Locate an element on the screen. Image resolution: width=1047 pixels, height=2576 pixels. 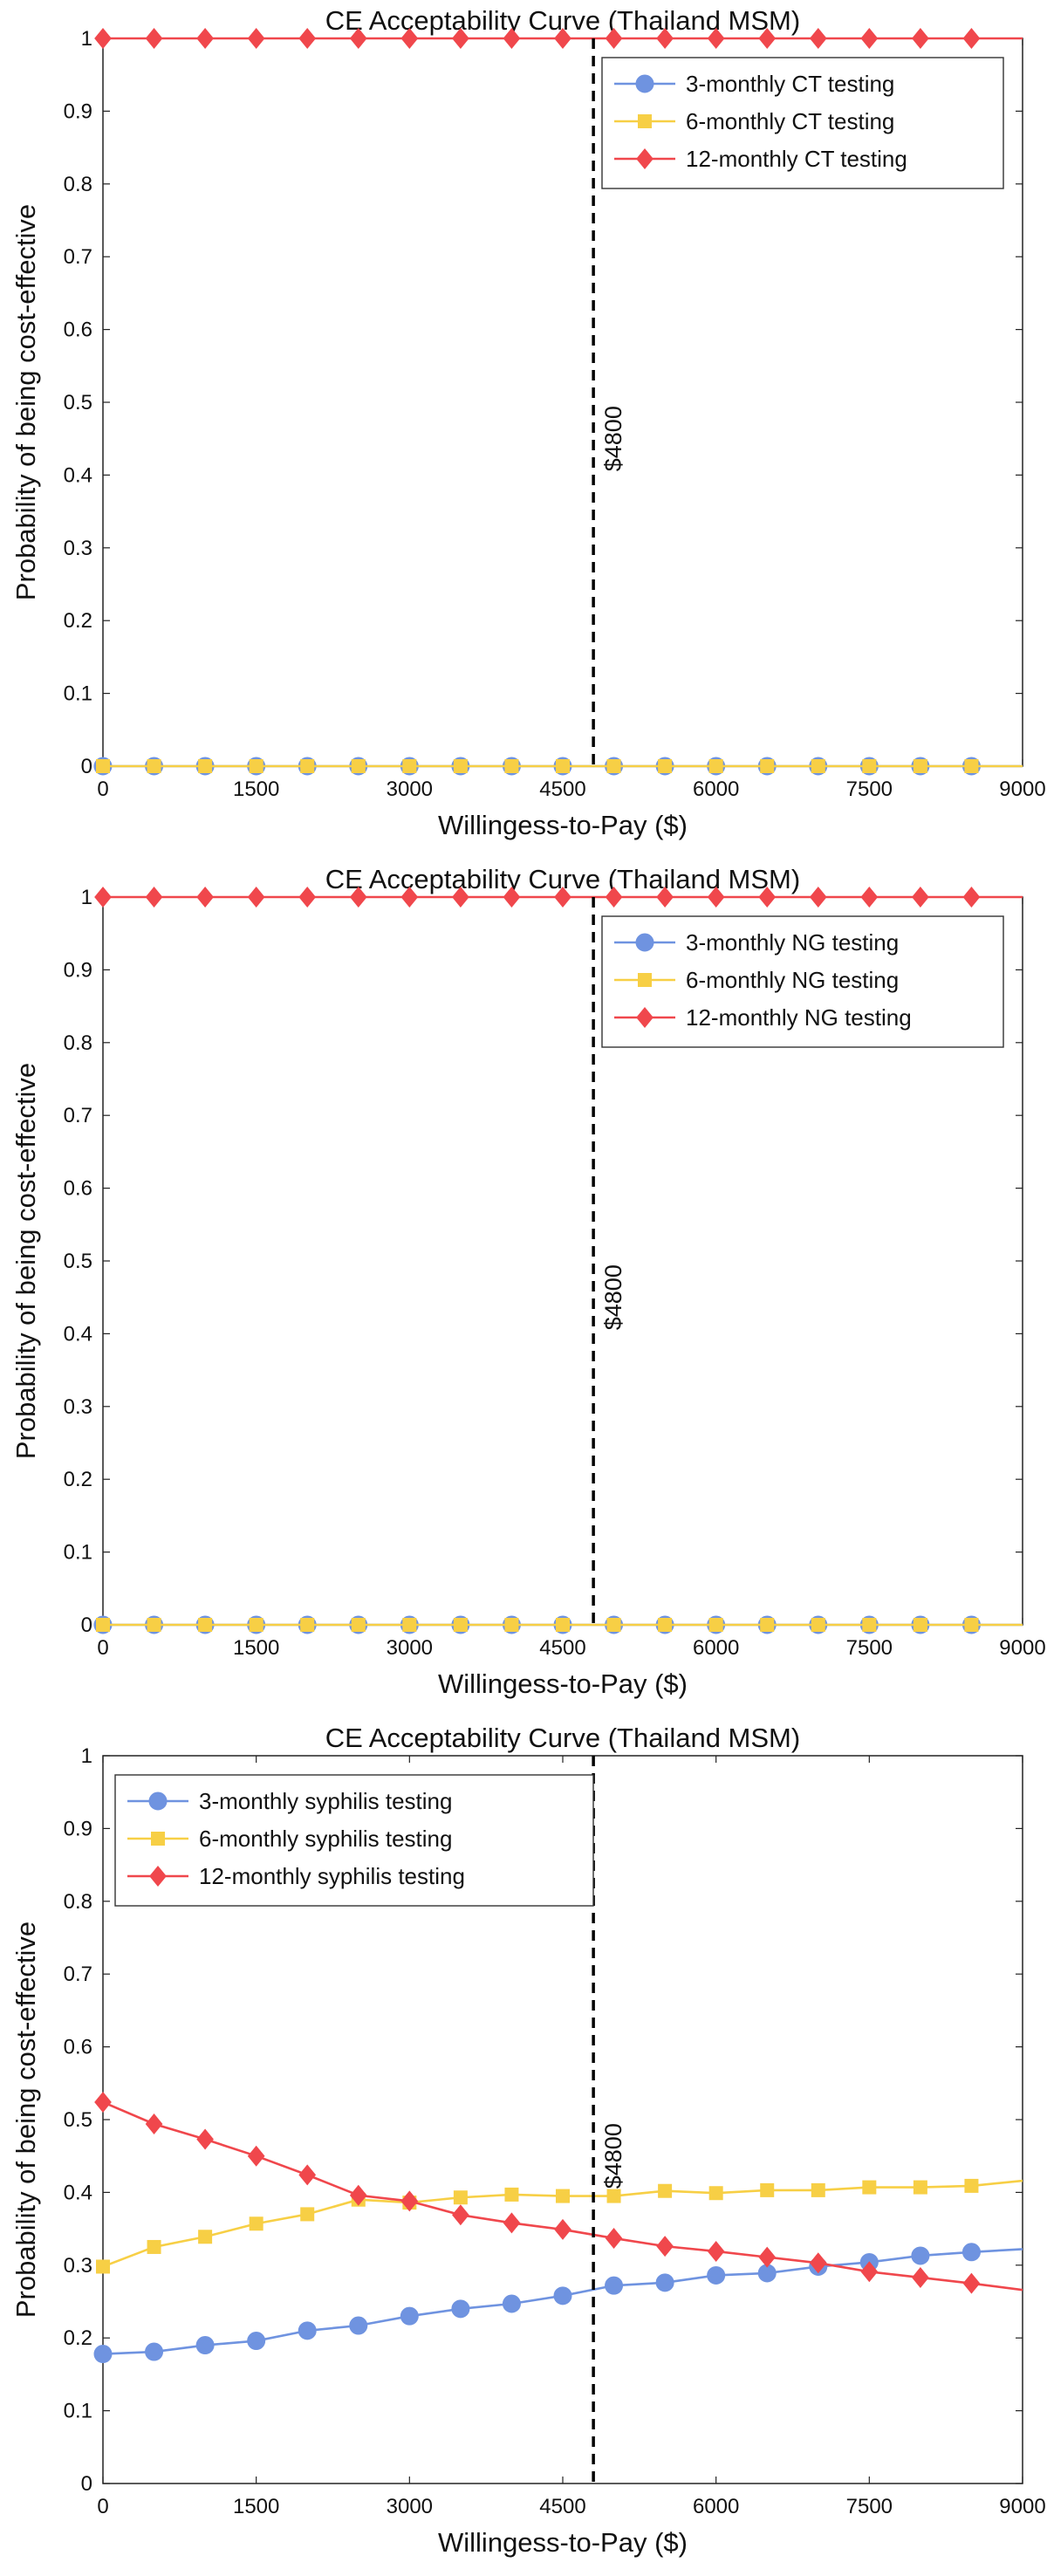
legend-box is located at coordinates (354, 1840).